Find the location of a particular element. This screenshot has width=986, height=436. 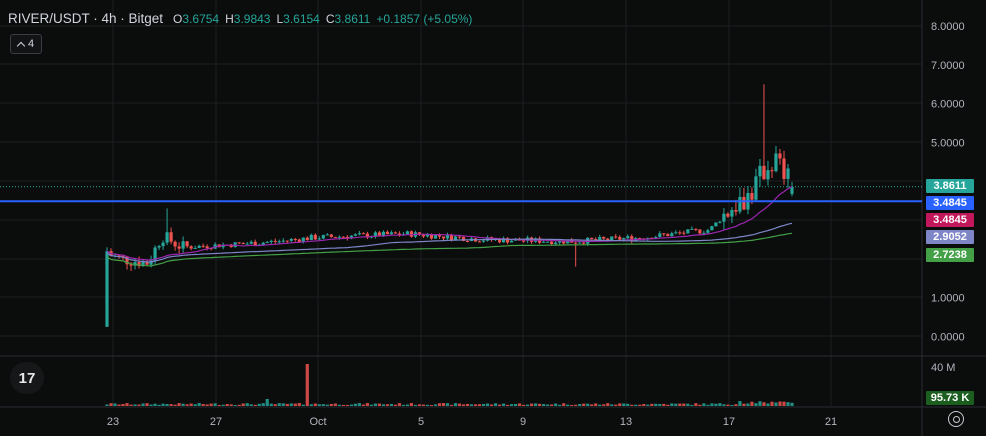

tradingview-logo: 17 is located at coordinates (27, 378).